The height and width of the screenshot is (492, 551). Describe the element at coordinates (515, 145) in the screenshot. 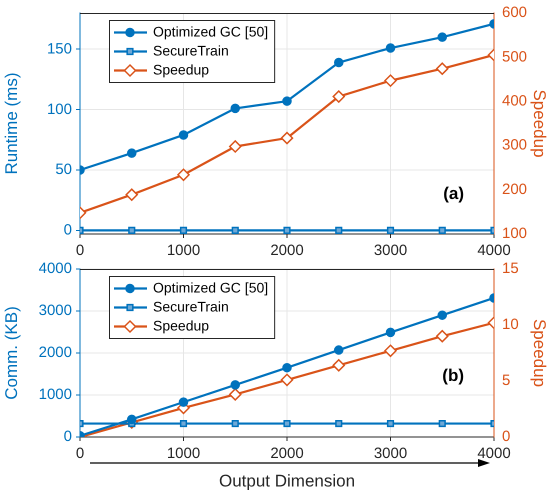

I see `y2-tick-label: 300` at that location.